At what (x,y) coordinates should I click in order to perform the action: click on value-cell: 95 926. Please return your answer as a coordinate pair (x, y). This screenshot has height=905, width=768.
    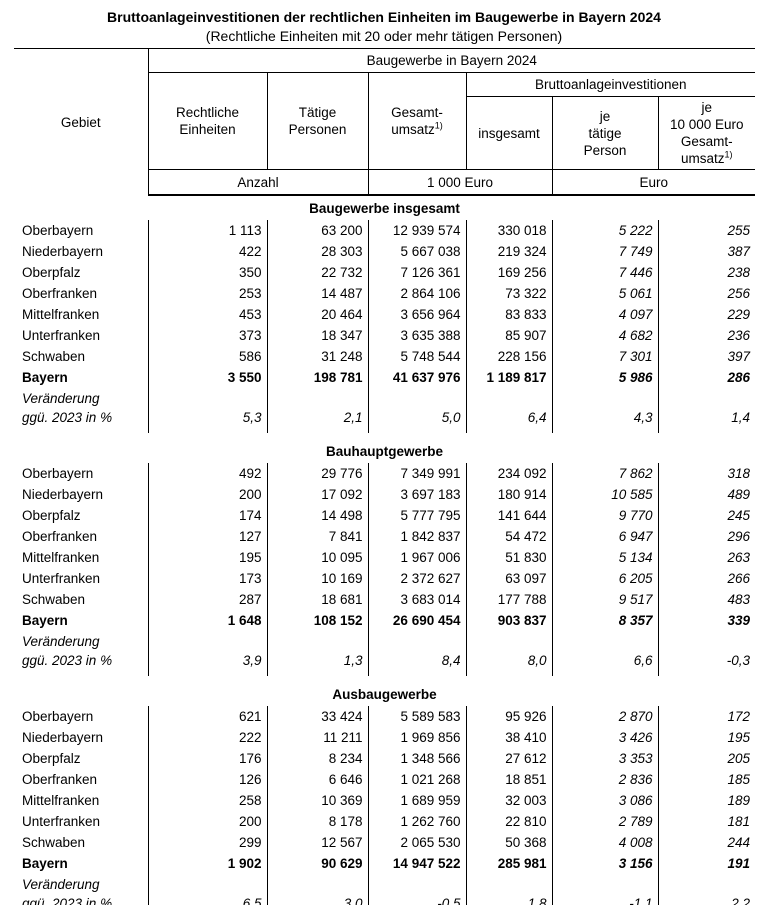
    Looking at the image, I should click on (509, 716).